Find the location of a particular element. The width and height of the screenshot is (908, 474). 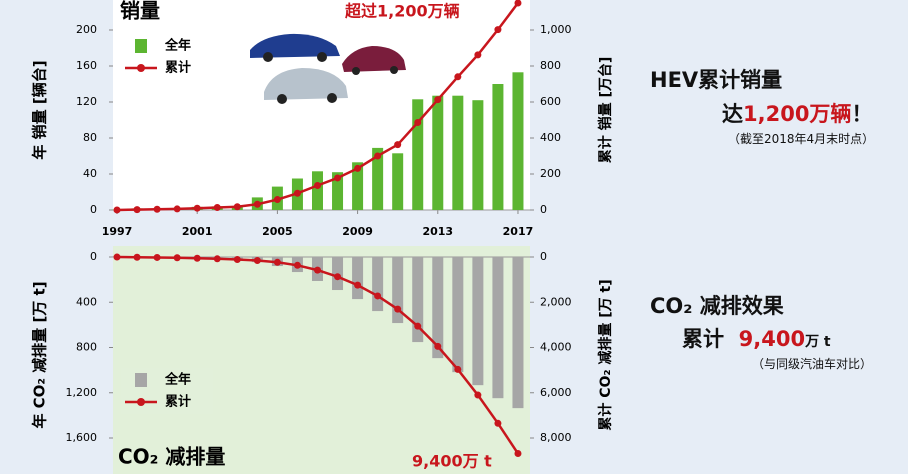

y2-tick-label: 6,000 is located at coordinates (556, 392).